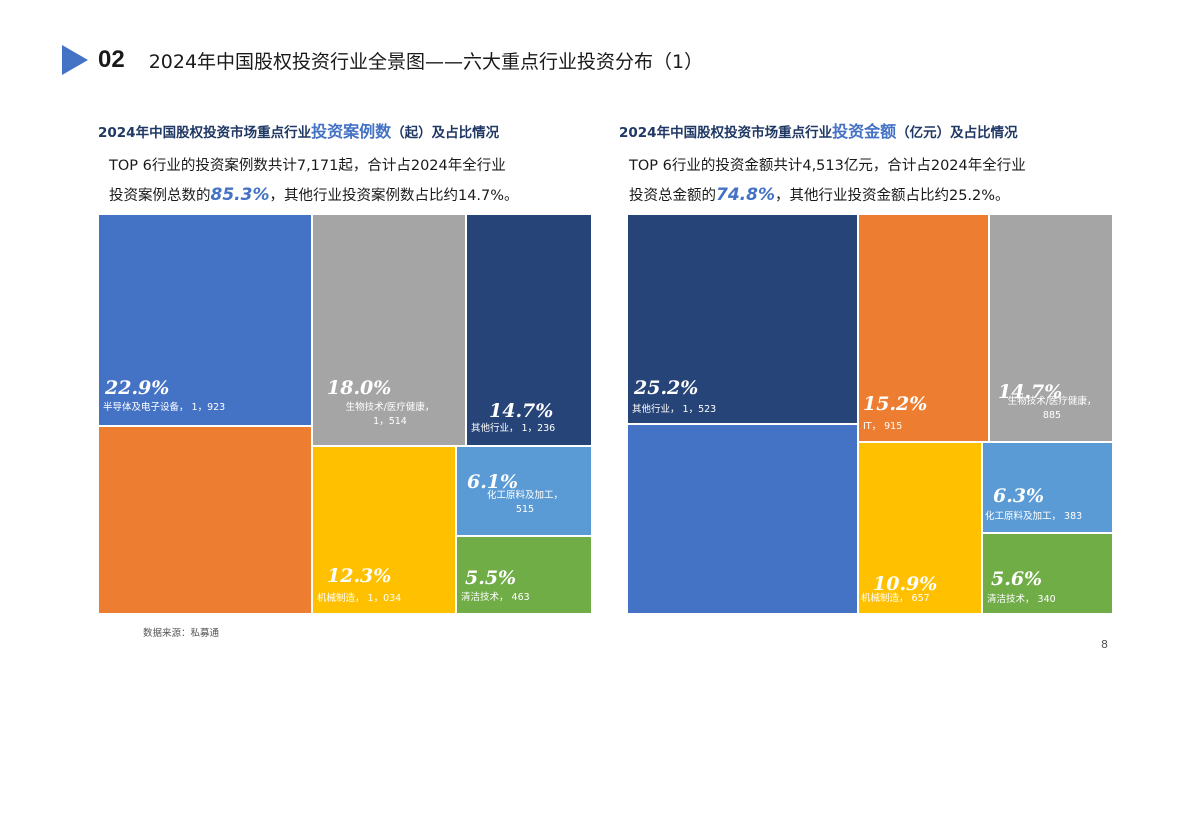 The image size is (1200, 820). I want to click on right-desc-line1: TOP 6行业的投资金额共计4,513亿元，合计占2024年全行业, so click(827, 166).